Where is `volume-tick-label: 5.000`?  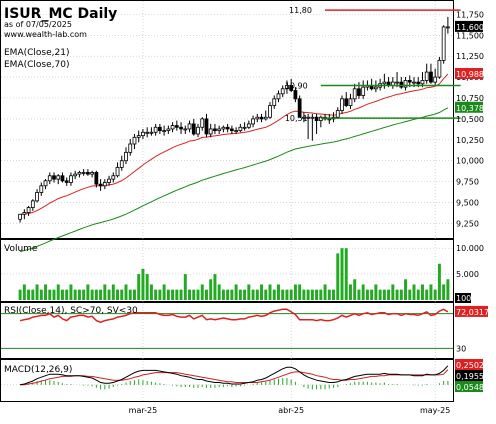
volume-tick-label: 5.000 is located at coordinates (467, 274).